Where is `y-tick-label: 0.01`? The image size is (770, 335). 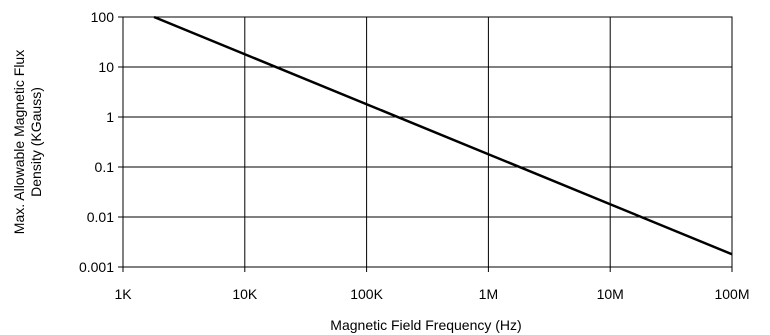
y-tick-label: 0.01 is located at coordinates (100, 217).